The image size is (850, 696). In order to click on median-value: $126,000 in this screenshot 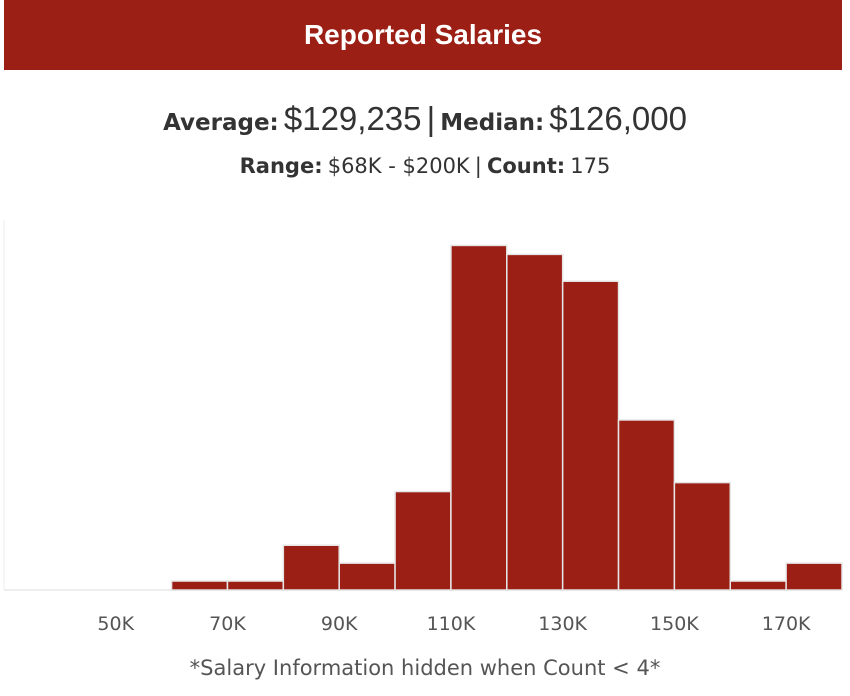, I will do `click(618, 118)`.